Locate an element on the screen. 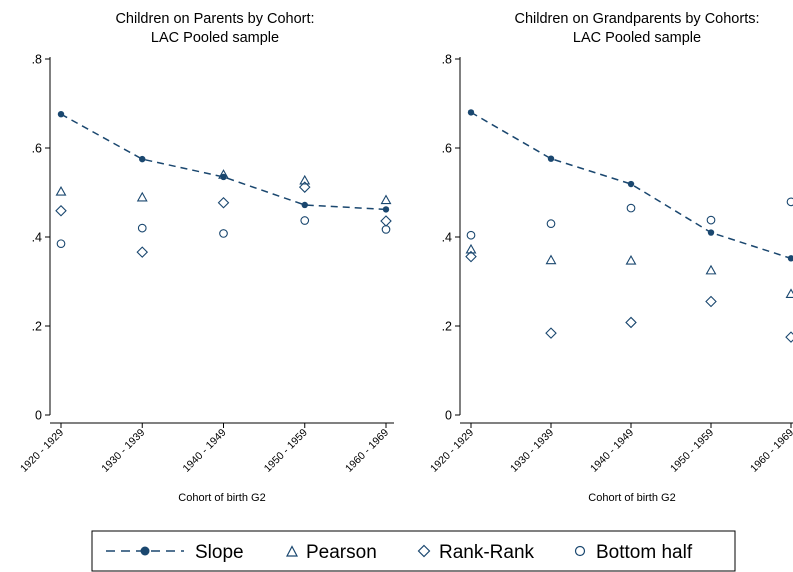 The height and width of the screenshot is (572, 793). legend-item-pearson: Pearson is located at coordinates (331, 552).